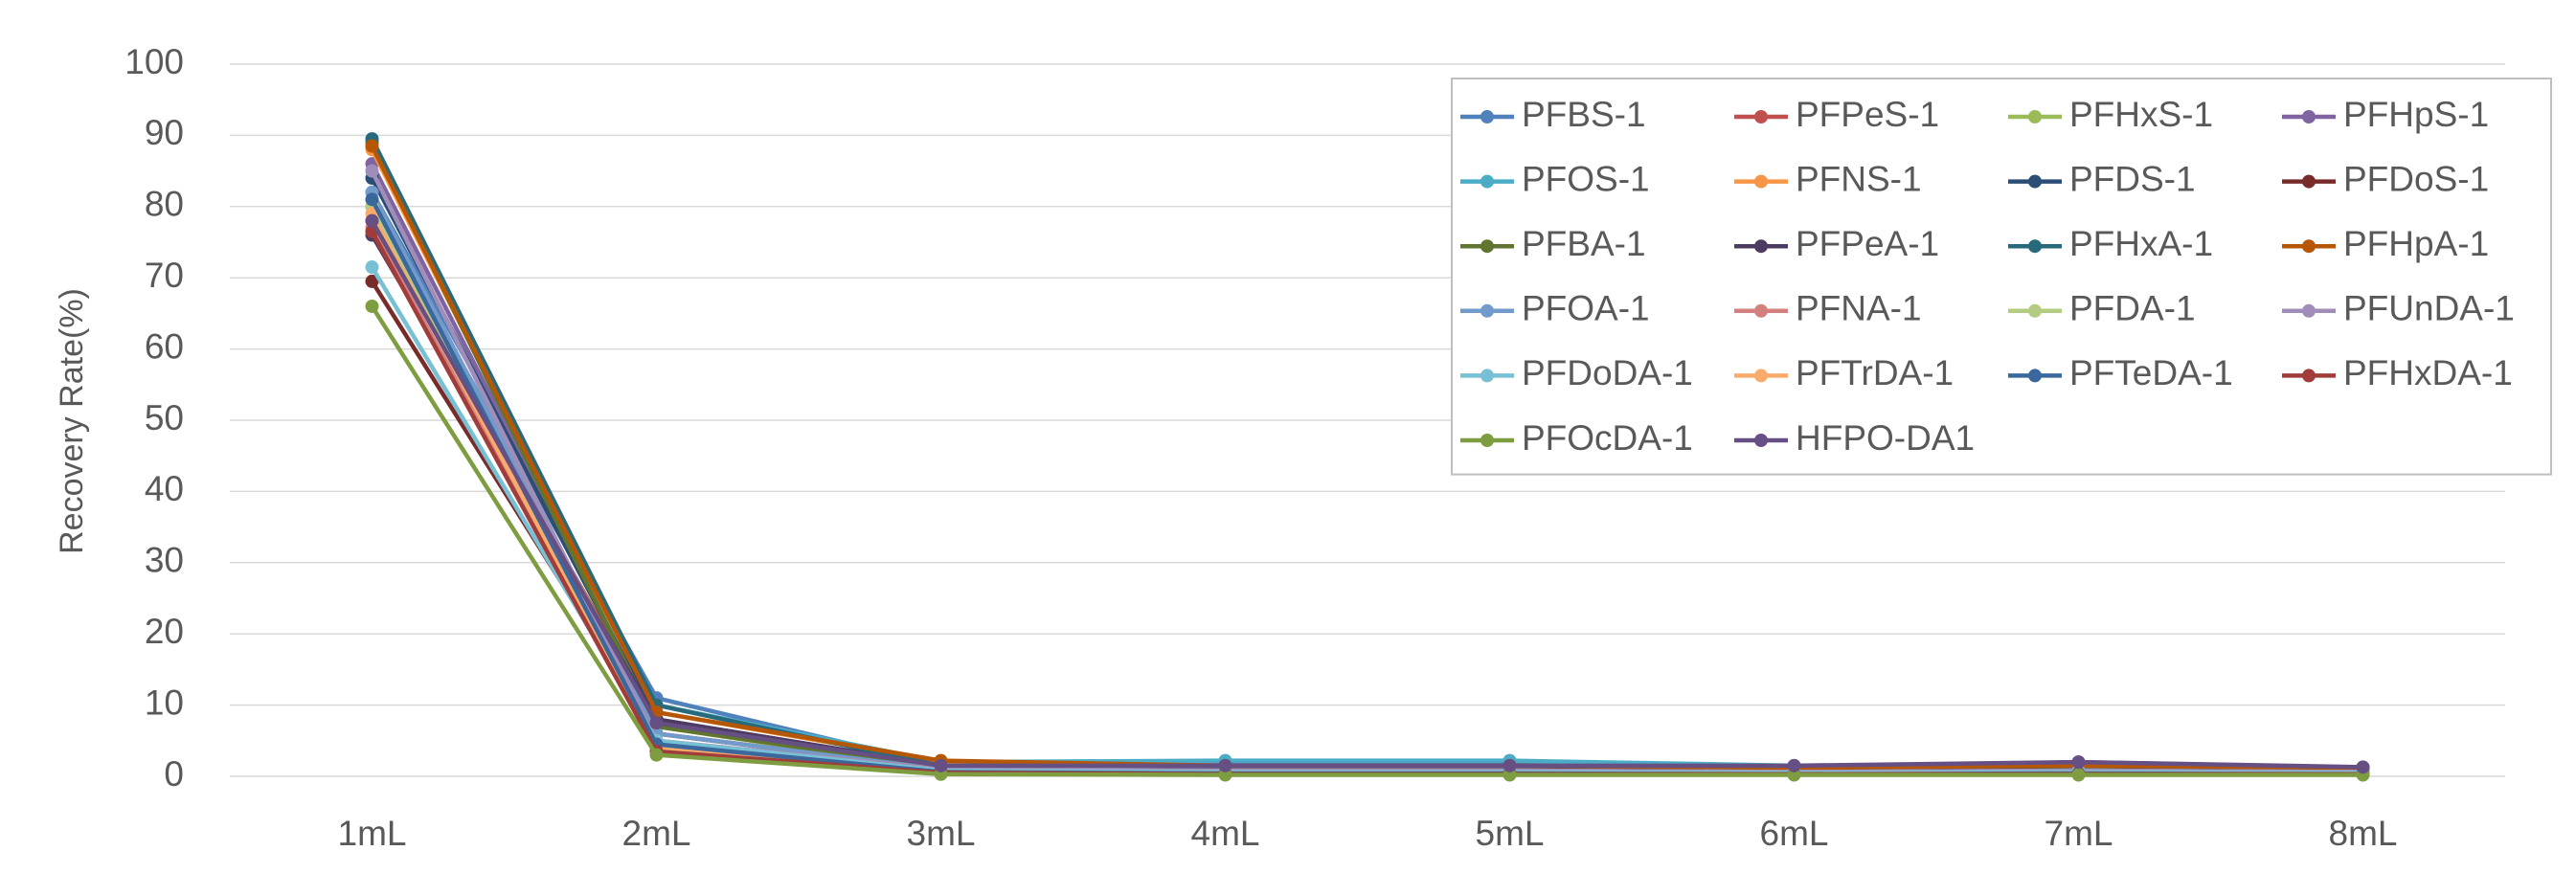 Image resolution: width=2576 pixels, height=873 pixels. What do you see at coordinates (2428, 372) in the screenshot?
I see `legend-label: PFHxDA-1` at bounding box center [2428, 372].